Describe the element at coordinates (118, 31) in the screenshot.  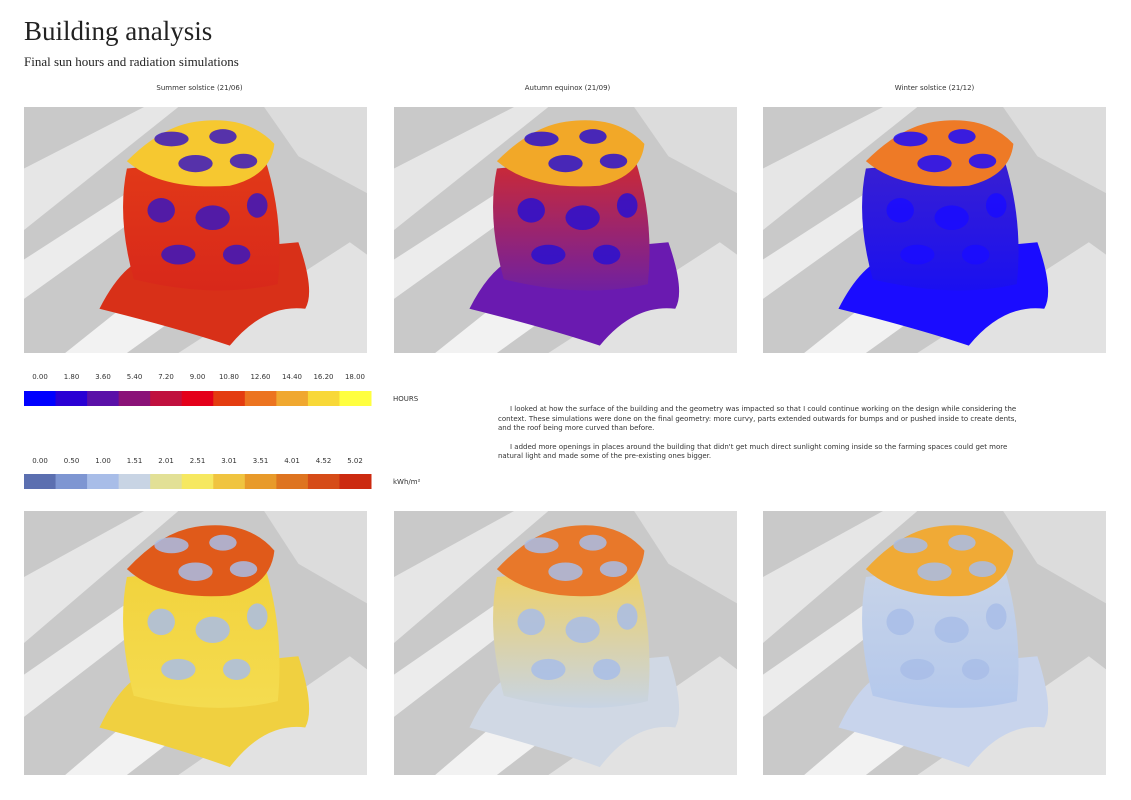
I see `title: Building analysis` at that location.